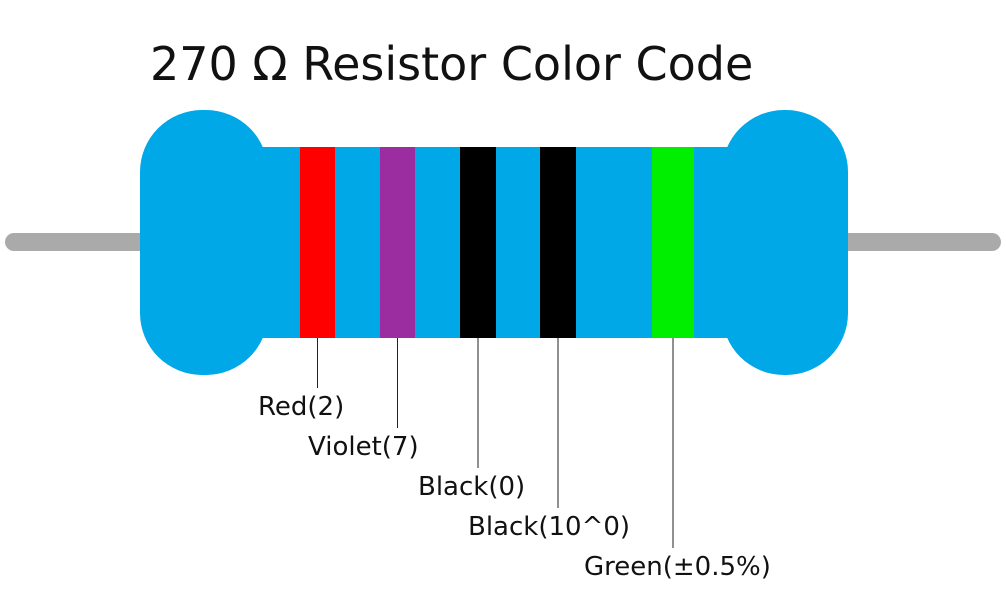  I want to click on band-label: Red(2), so click(301, 407).